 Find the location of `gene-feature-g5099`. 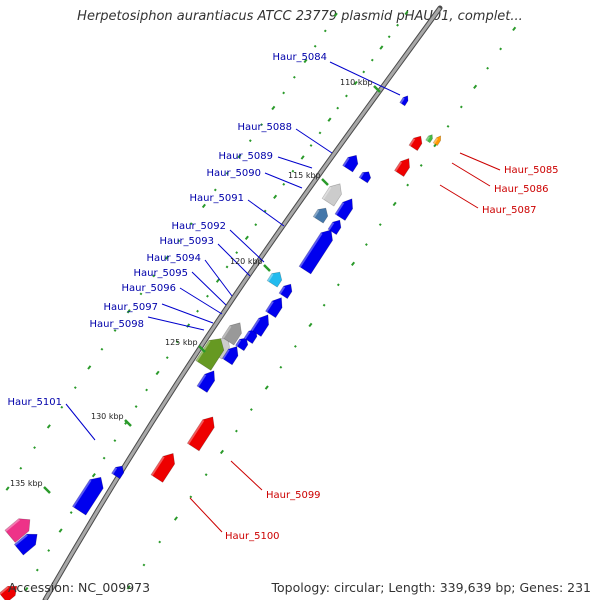

gene-feature-g5099 is located at coordinates (202, 432).